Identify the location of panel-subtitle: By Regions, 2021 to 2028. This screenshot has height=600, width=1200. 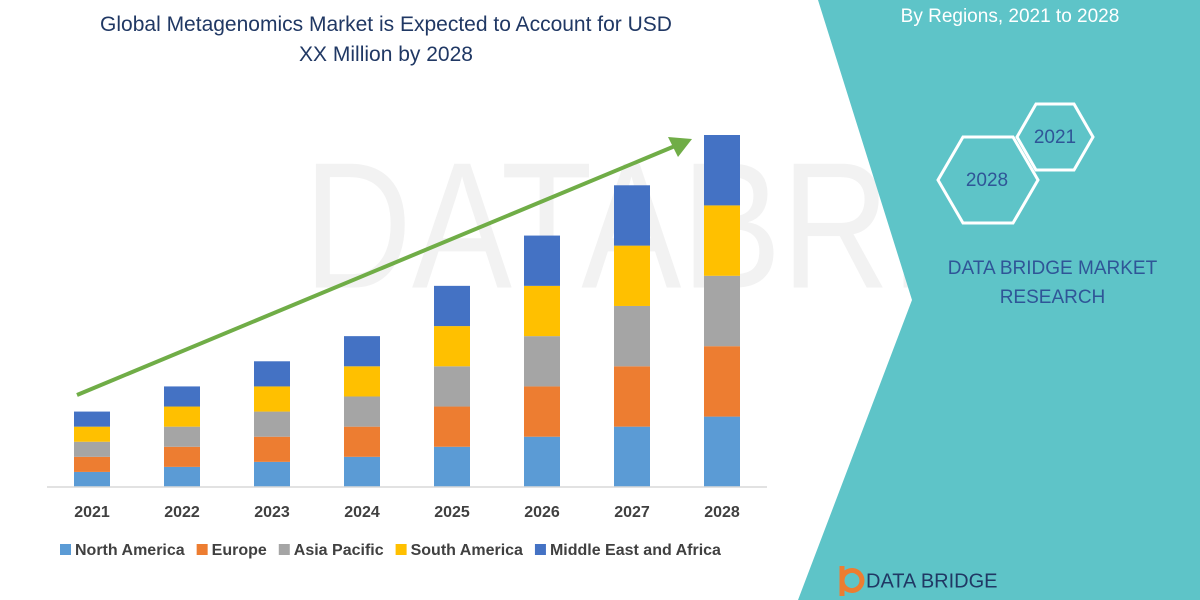
(1010, 16).